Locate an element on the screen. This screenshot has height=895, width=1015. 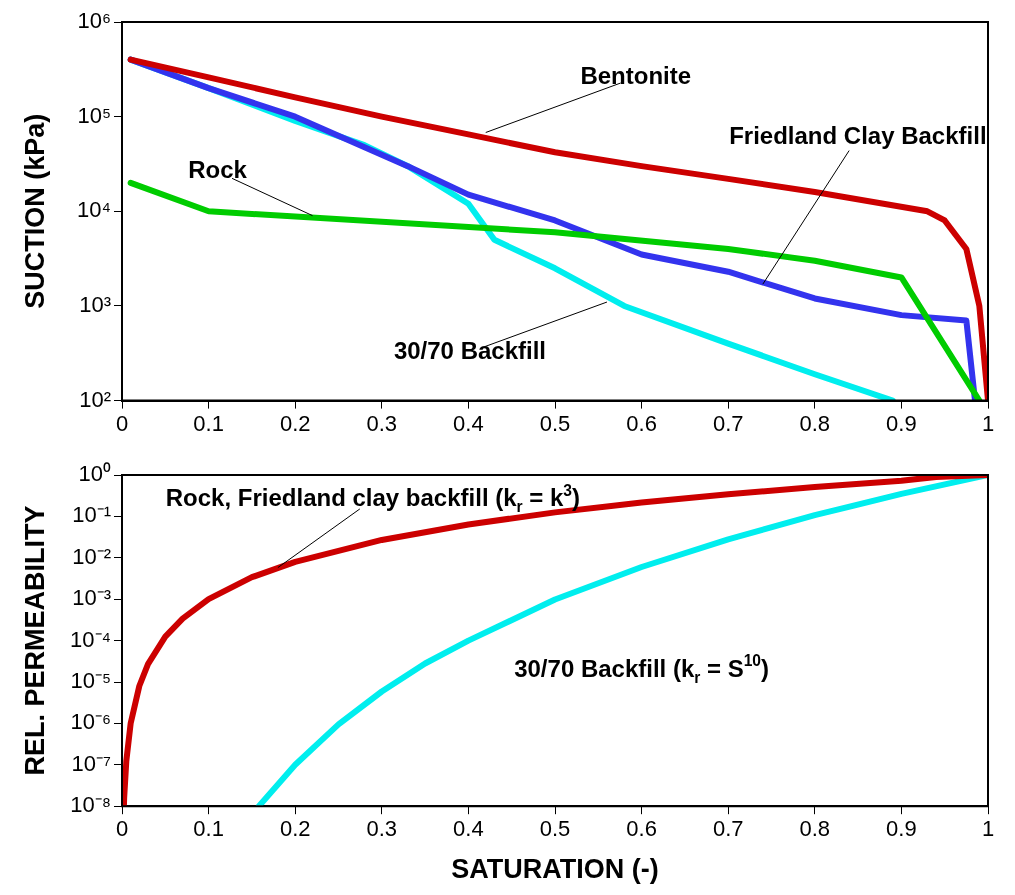
y-tick-label: 10⁵ is located at coordinates (94, 115).